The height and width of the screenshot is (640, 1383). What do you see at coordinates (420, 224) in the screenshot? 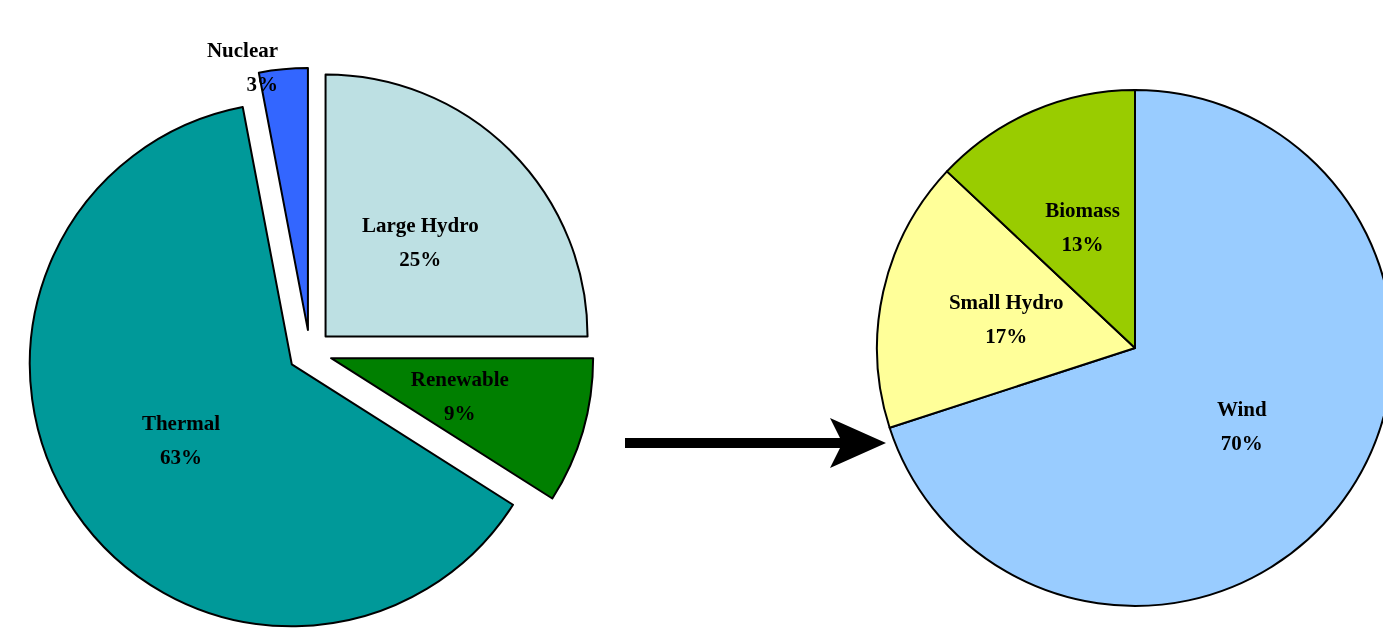
I see `slice-label: Large Hydro` at bounding box center [420, 224].